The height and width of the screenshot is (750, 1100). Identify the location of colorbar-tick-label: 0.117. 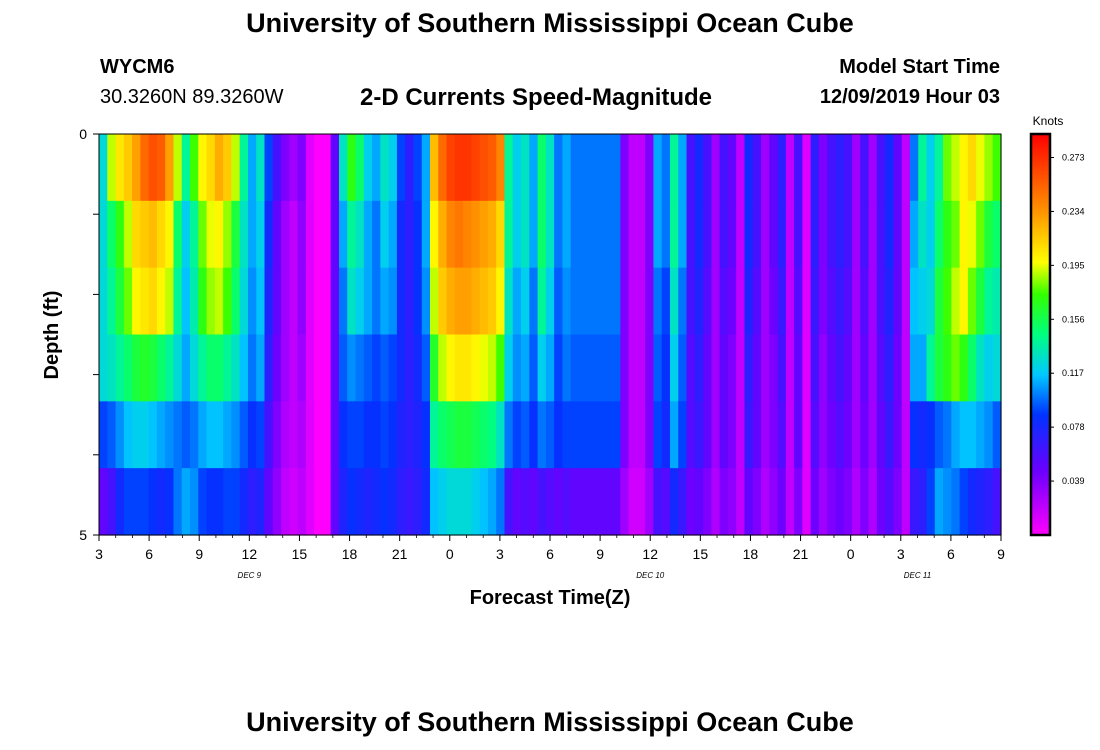
(1073, 373).